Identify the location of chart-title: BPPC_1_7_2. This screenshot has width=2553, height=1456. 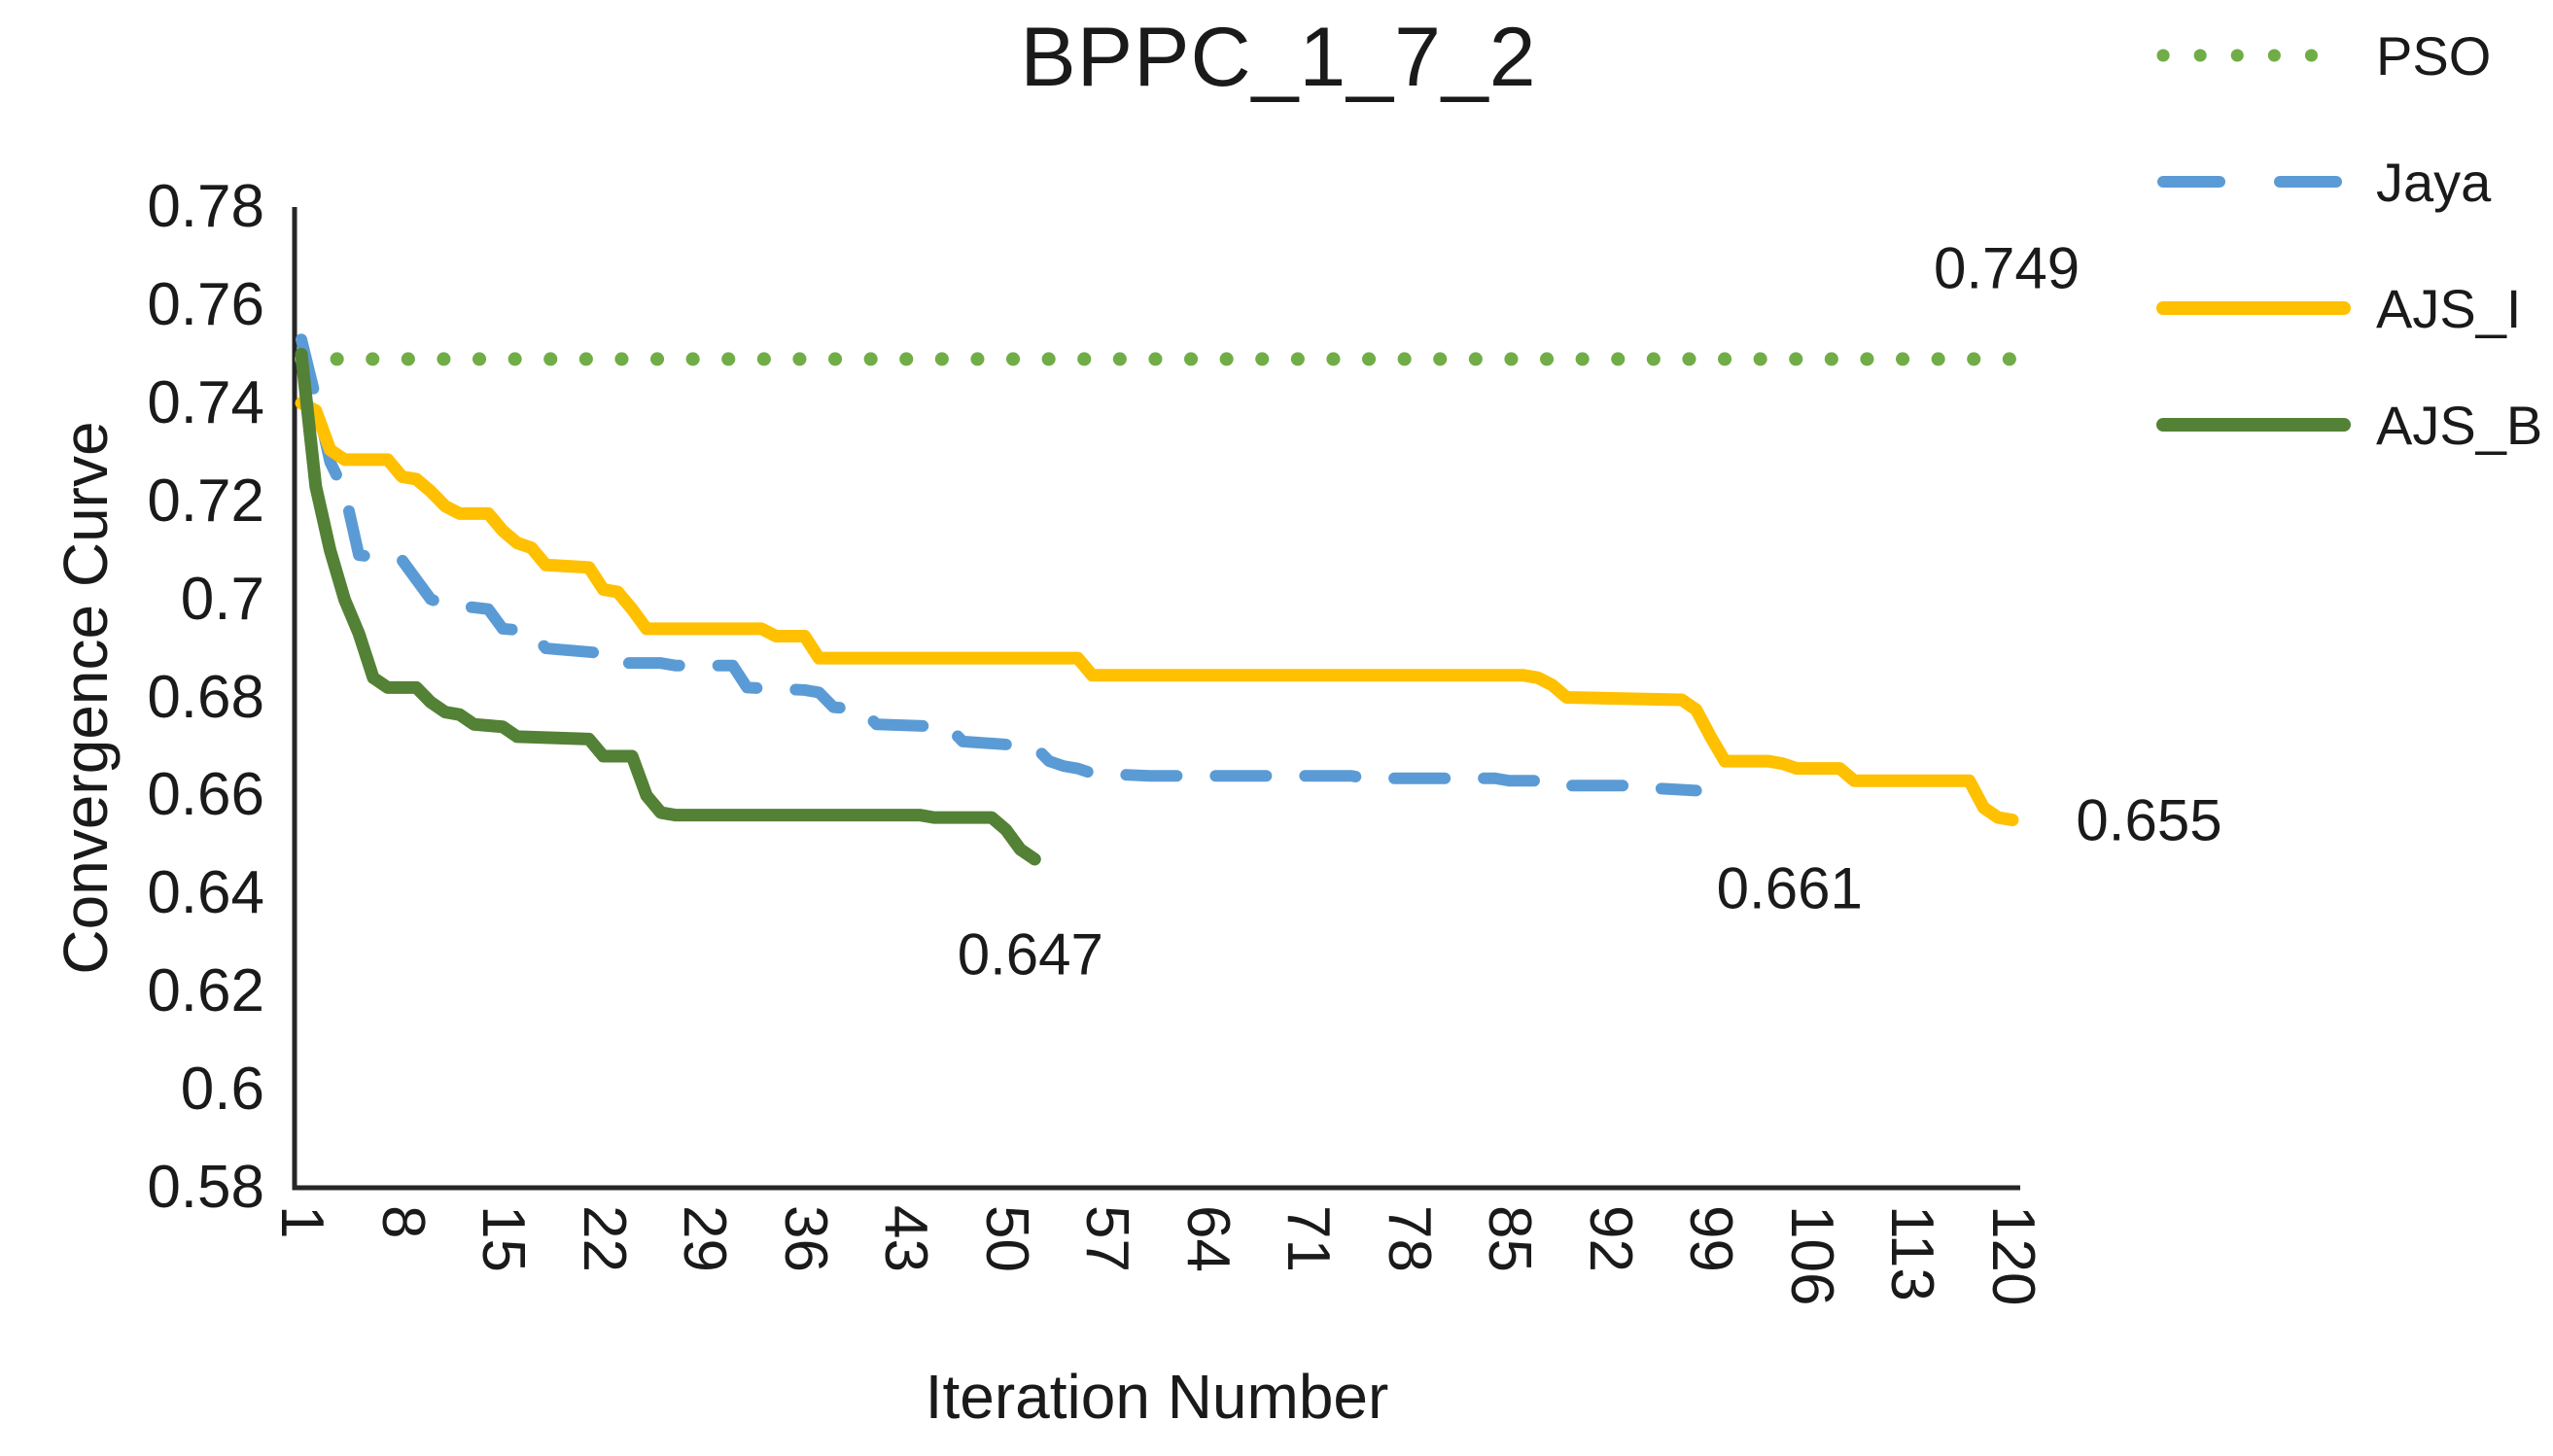
(1278, 57).